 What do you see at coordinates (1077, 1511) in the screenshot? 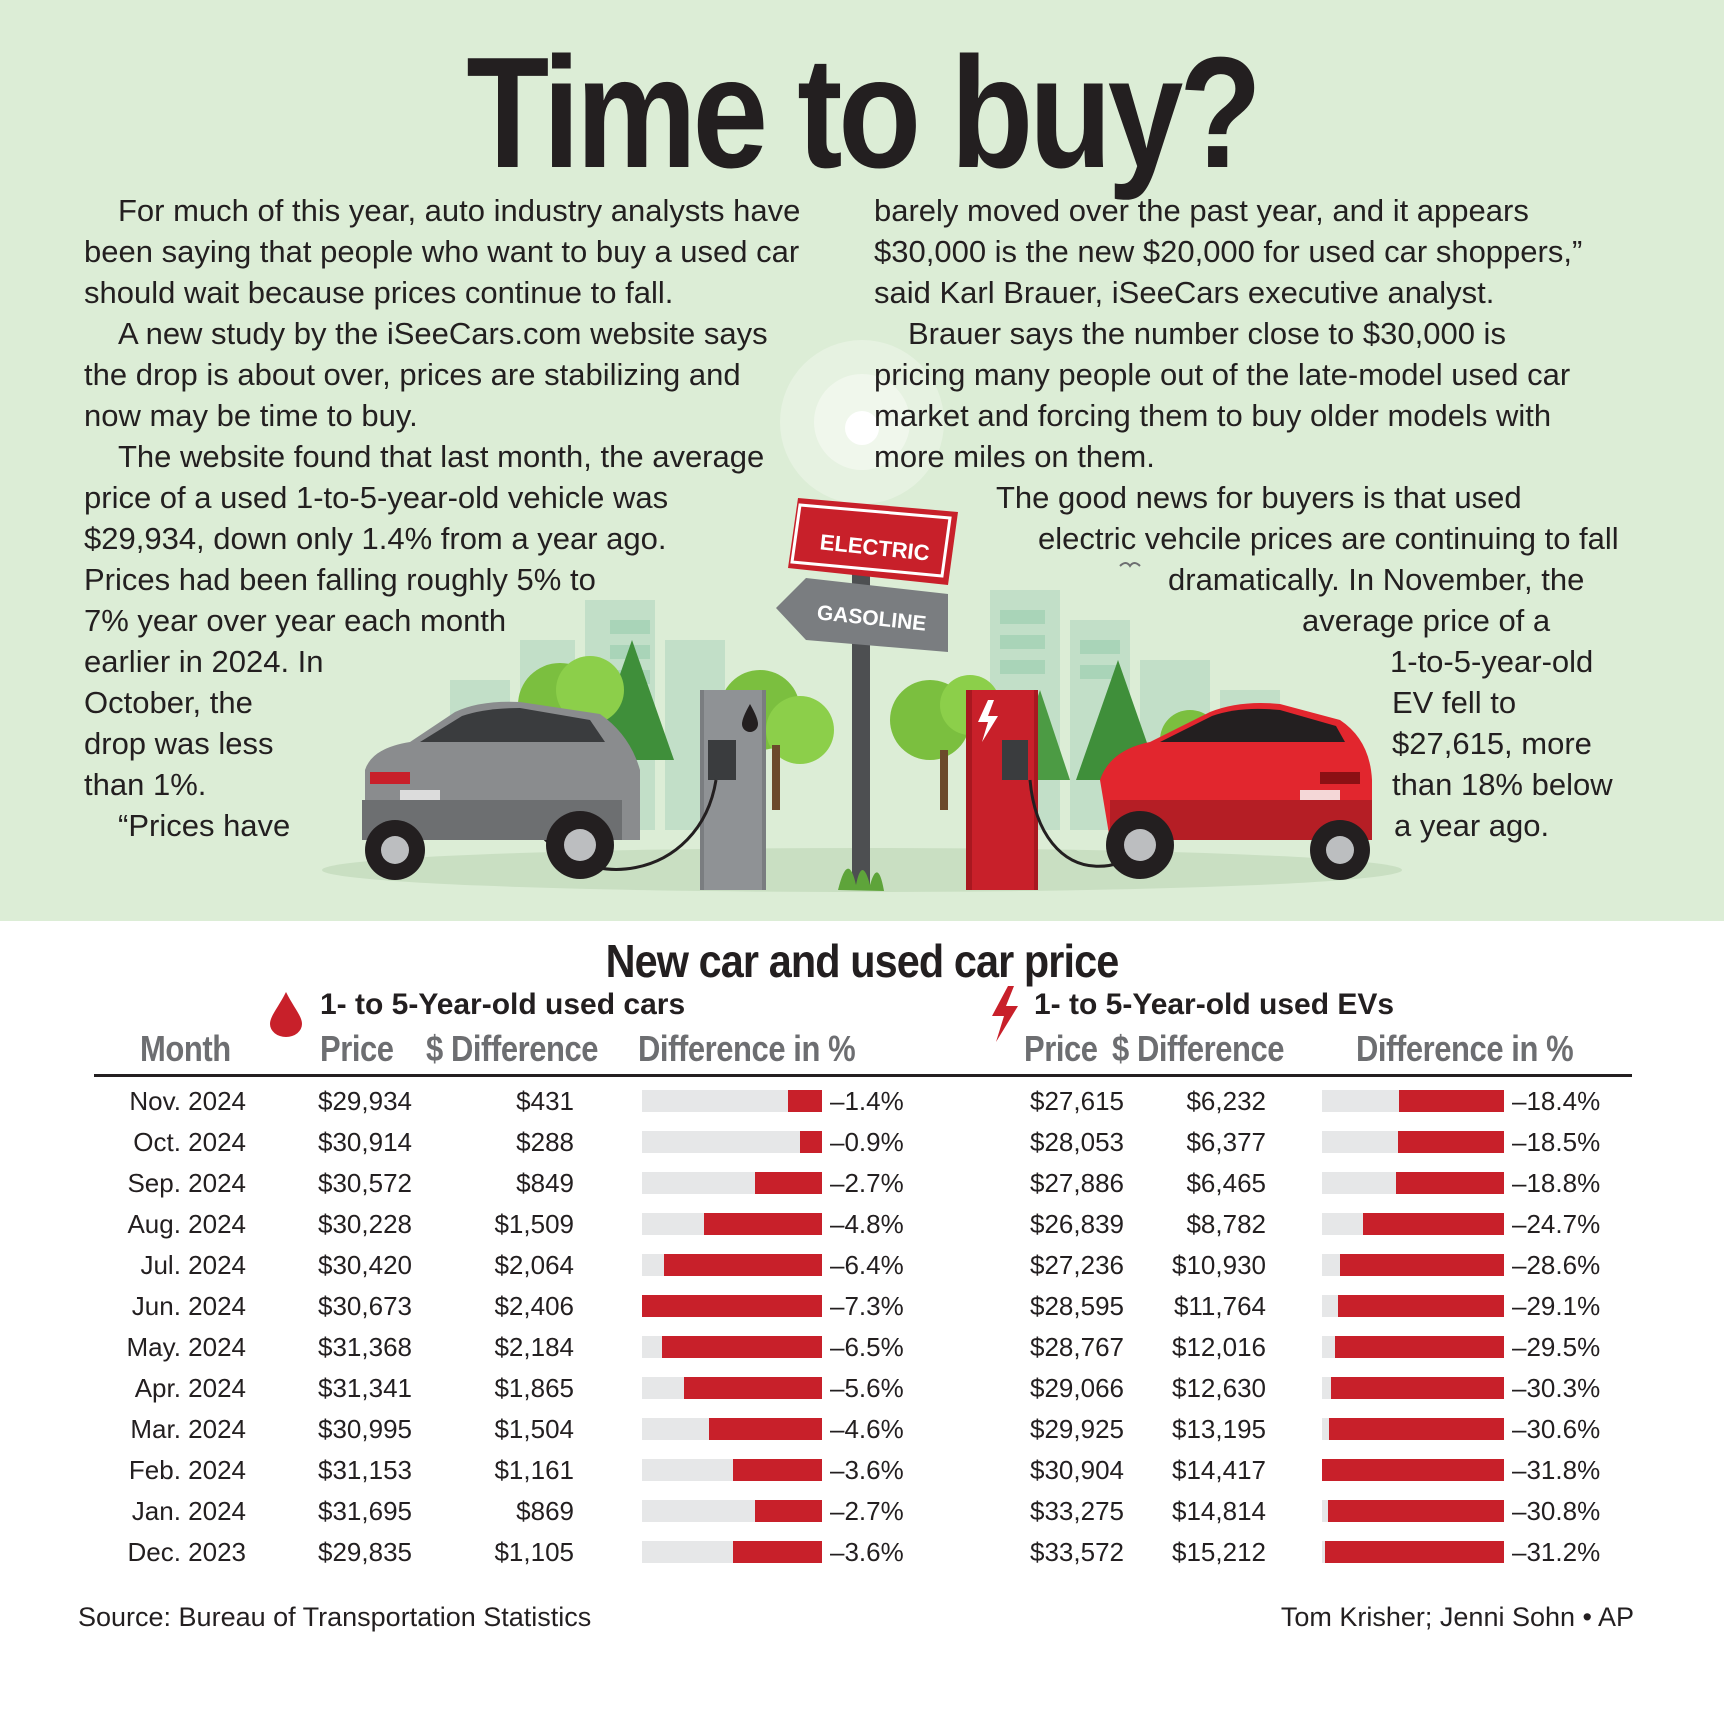
I see `ev-price-cell: $33,275` at bounding box center [1077, 1511].